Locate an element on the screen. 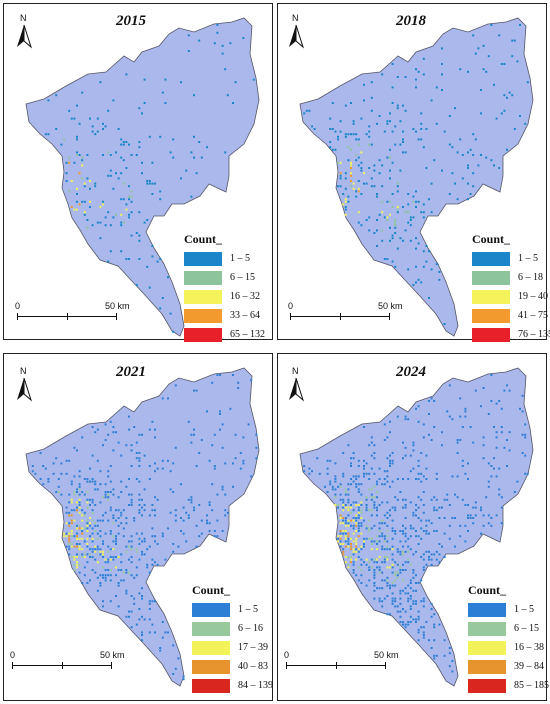  legend-label: 33 – 64 is located at coordinates (245, 315).